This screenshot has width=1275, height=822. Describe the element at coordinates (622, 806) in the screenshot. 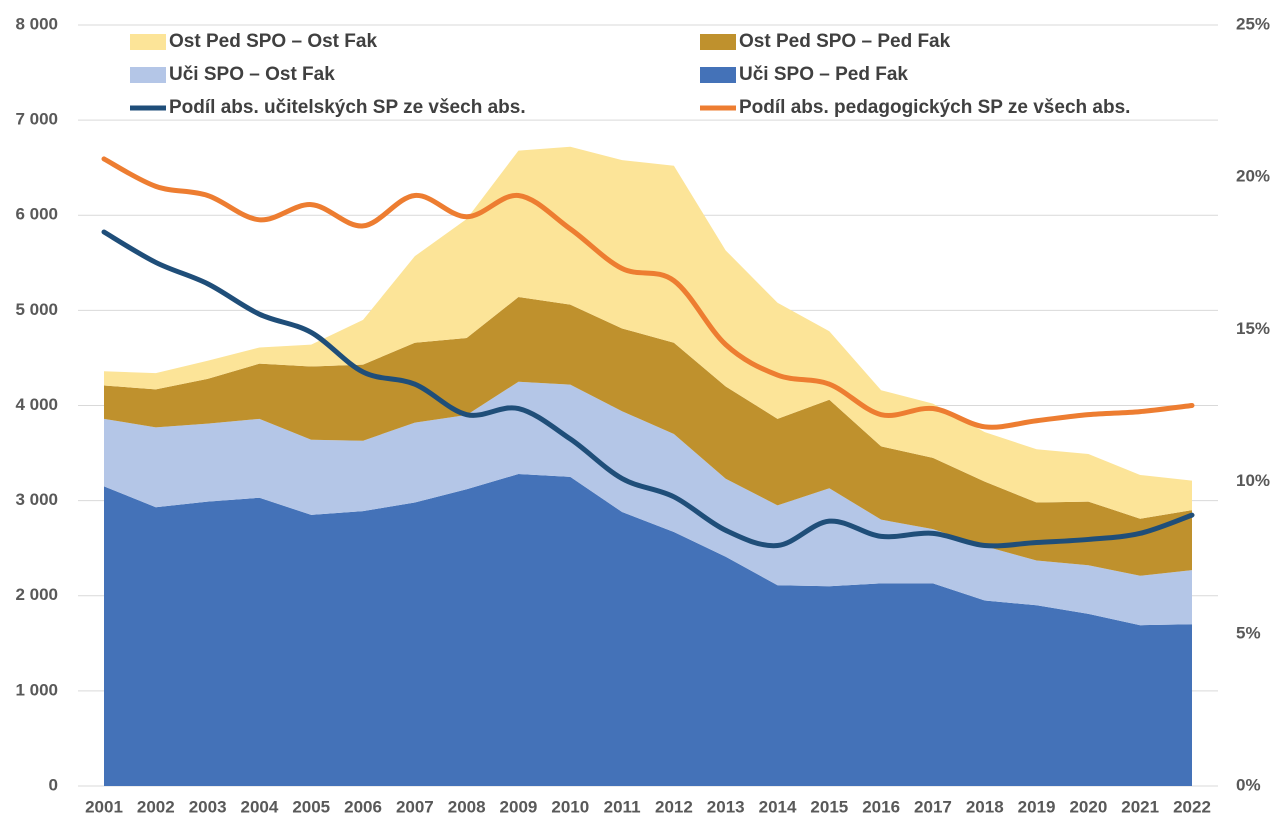

I see `x-tick-label: 2011` at that location.